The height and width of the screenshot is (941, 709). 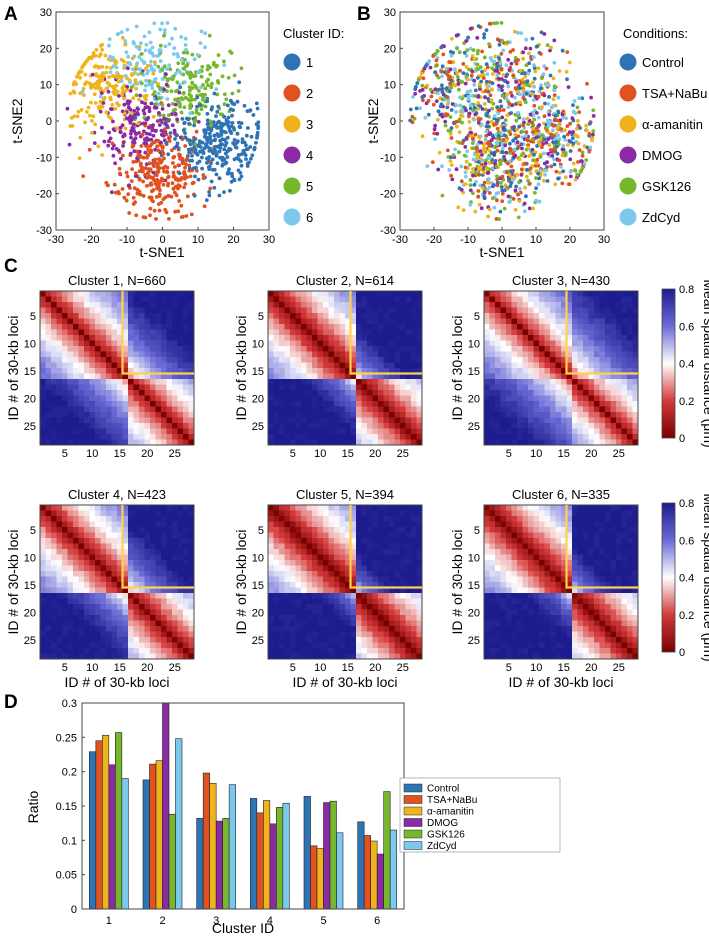 I want to click on y-tick-label: 0.3, so click(x=69, y=704).